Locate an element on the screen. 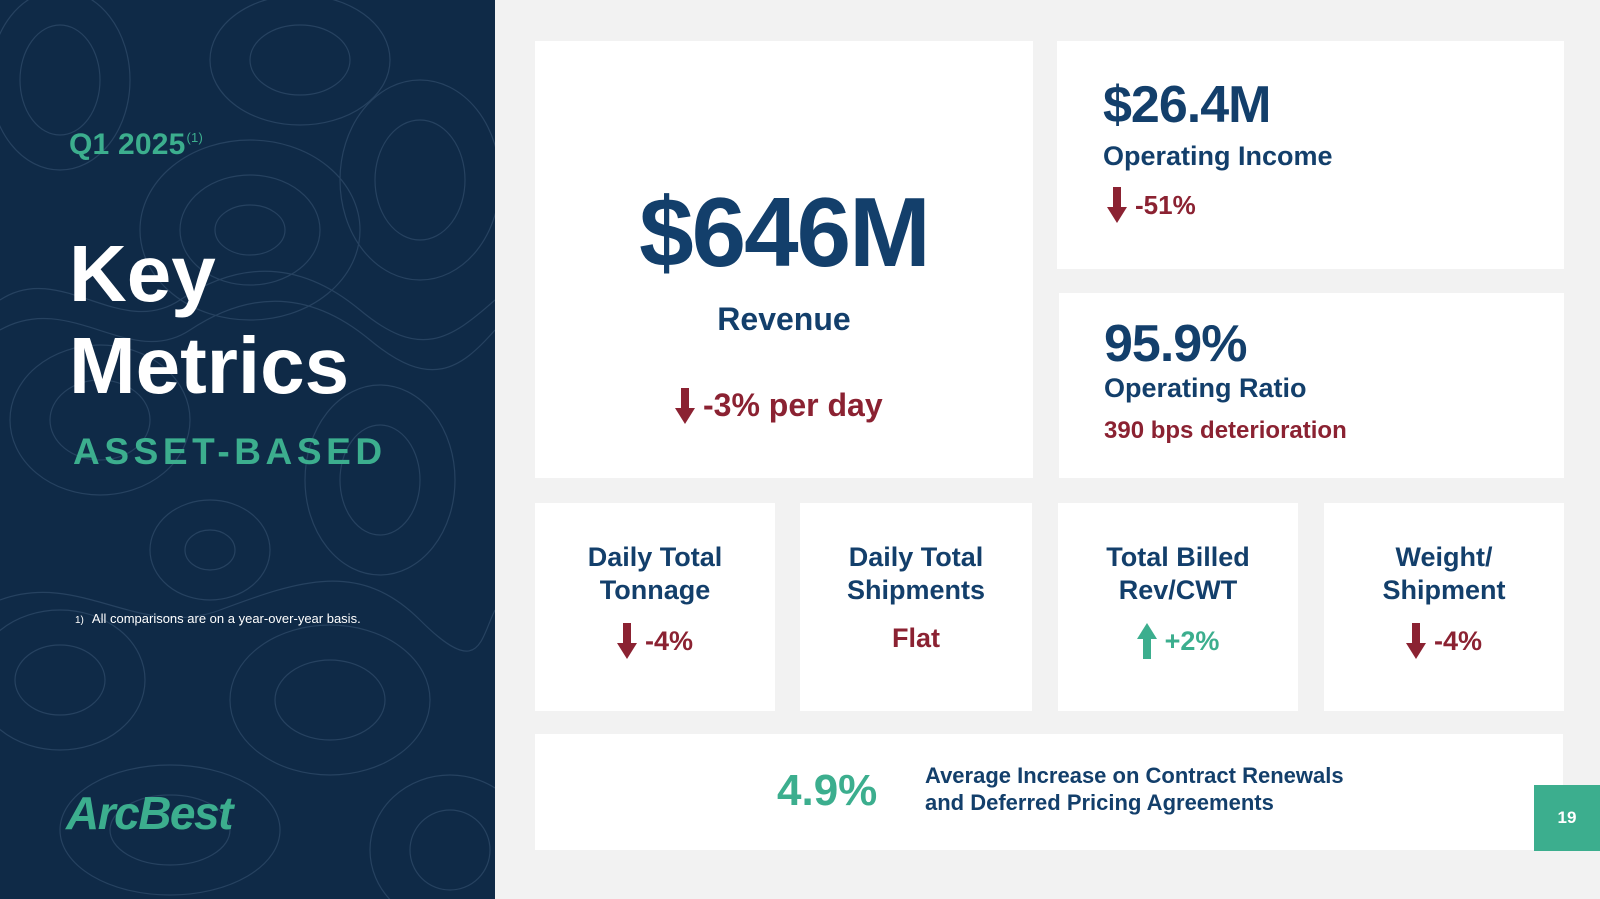  contract-renewals-value: 4.9% is located at coordinates (827, 790).